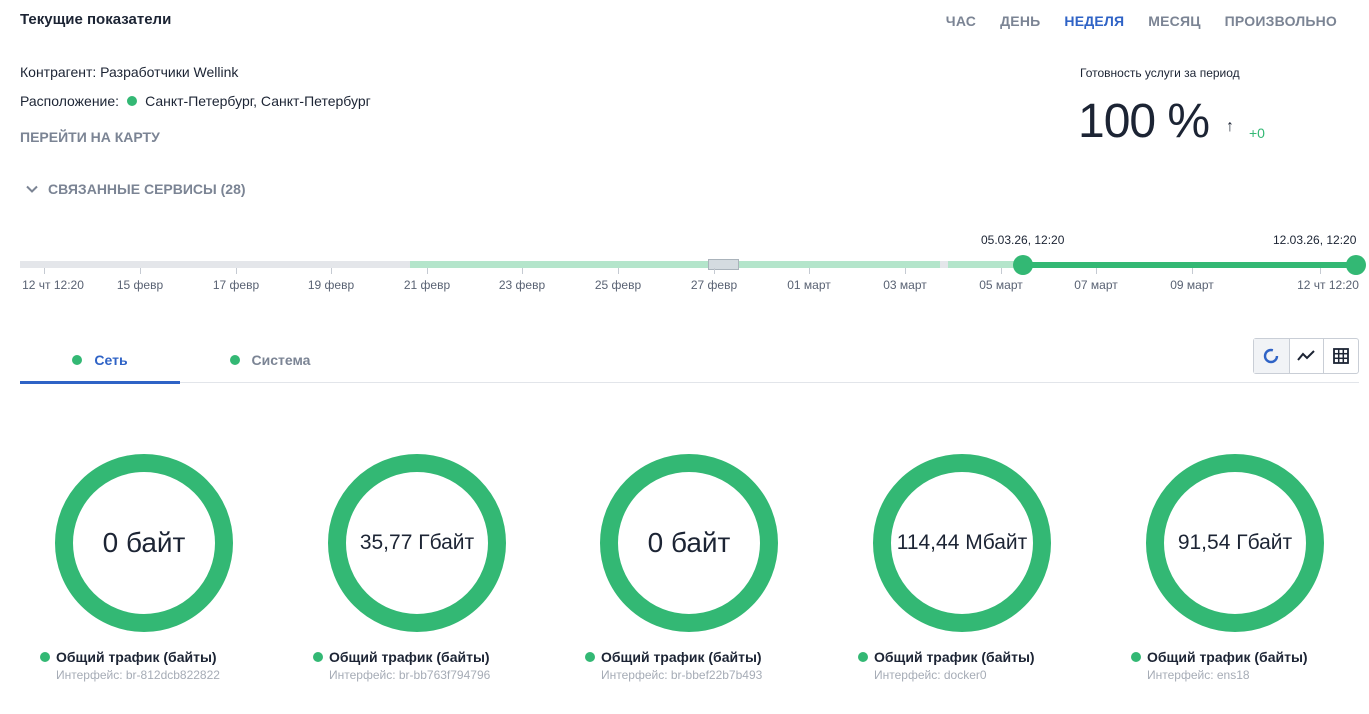 The width and height of the screenshot is (1369, 714). What do you see at coordinates (930, 675) in the screenshot?
I see `metric-interface: Интерфейс: docker0` at bounding box center [930, 675].